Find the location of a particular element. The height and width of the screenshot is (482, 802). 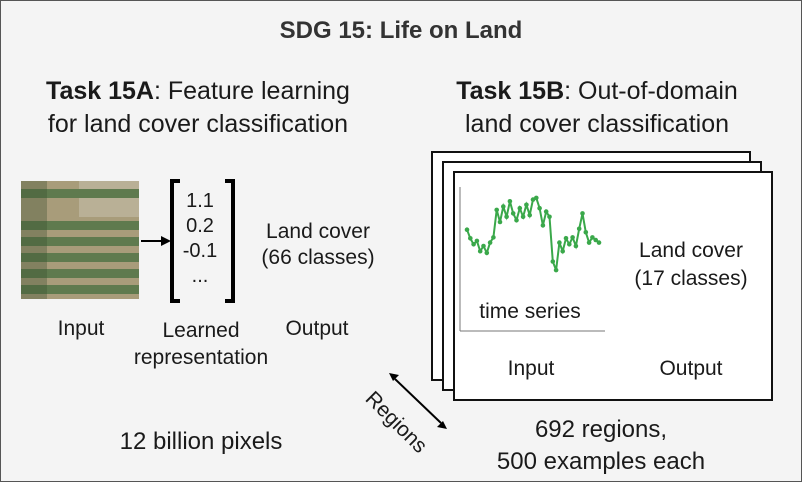

task-a-footer: 12 billion pixels is located at coordinates (201, 441).